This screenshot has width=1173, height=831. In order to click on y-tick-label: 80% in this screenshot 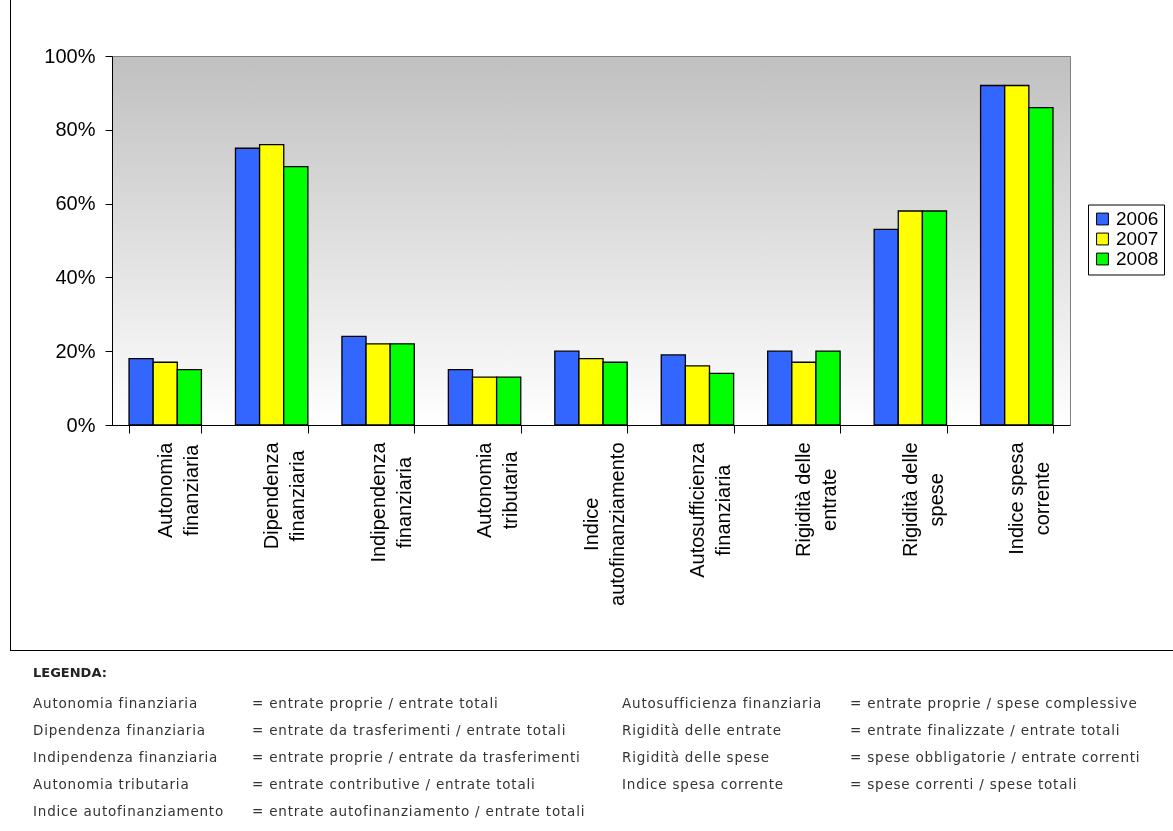, I will do `click(75, 129)`.